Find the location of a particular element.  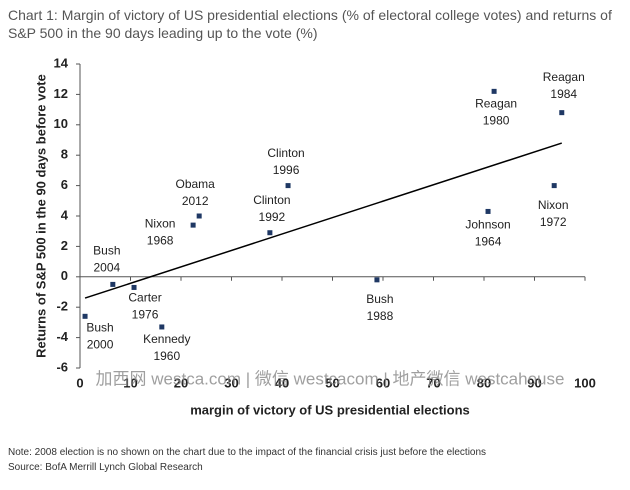

y-tick-label: -2 is located at coordinates (62, 306).